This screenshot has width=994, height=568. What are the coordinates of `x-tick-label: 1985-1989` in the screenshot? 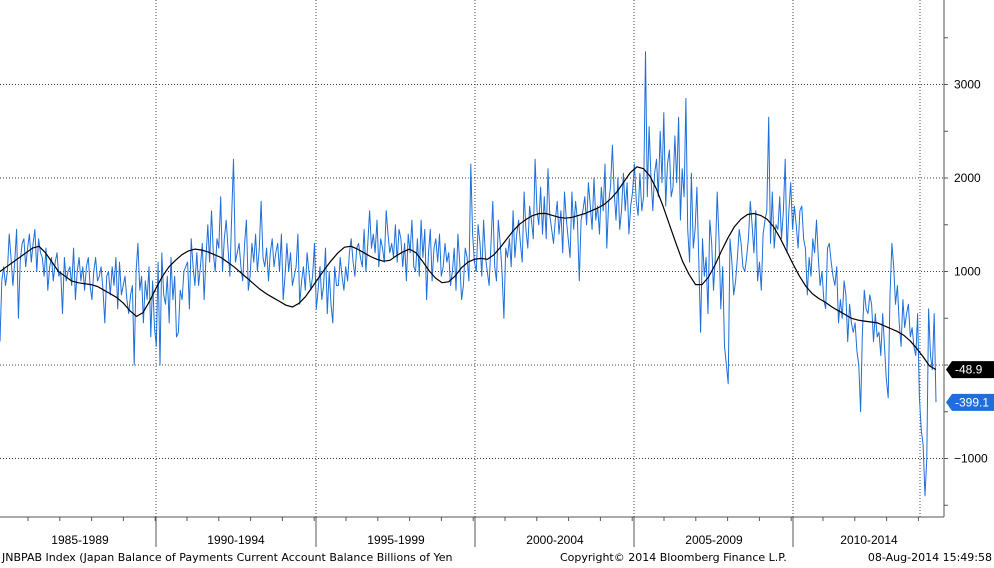 It's located at (80, 540).